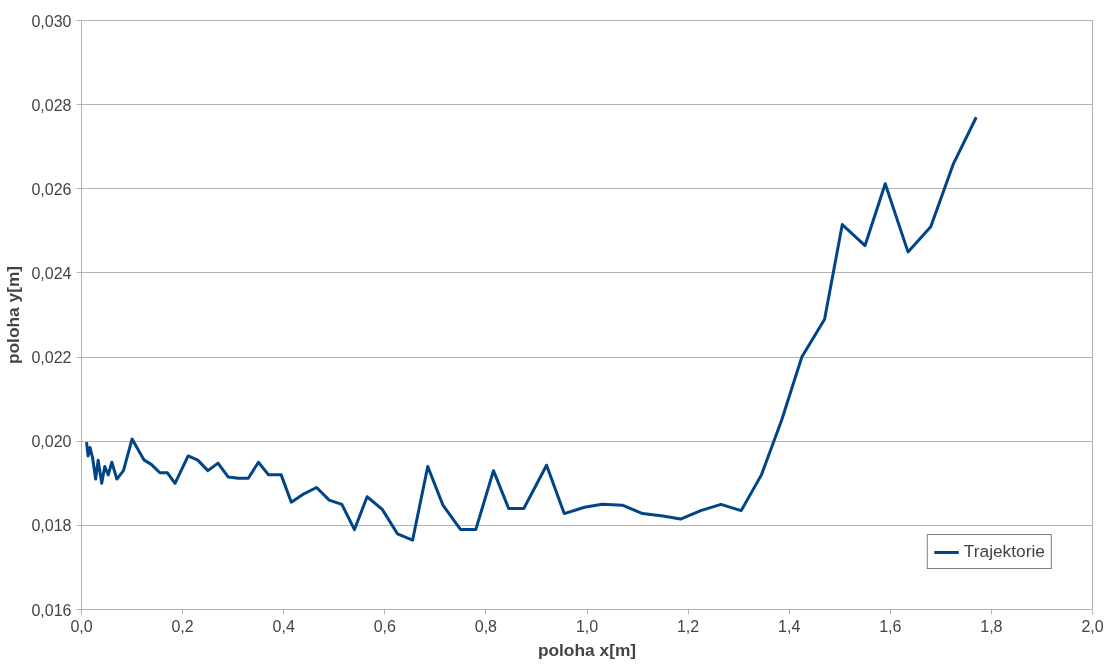 This screenshot has height=669, width=1117. What do you see at coordinates (1004, 551) in the screenshot?
I see `legend-label: Trajektorie` at bounding box center [1004, 551].